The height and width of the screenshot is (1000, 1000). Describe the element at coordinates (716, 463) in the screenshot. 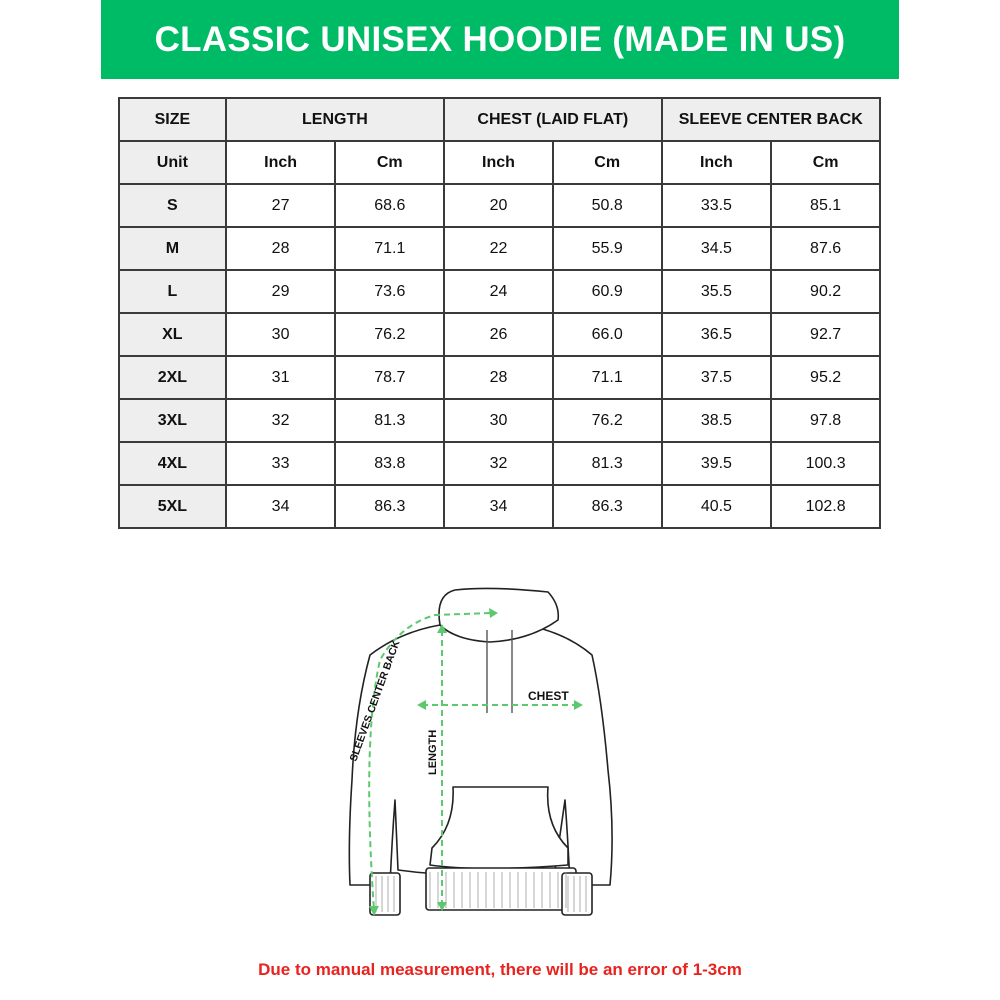

I see `value-cell: 39.5` at that location.